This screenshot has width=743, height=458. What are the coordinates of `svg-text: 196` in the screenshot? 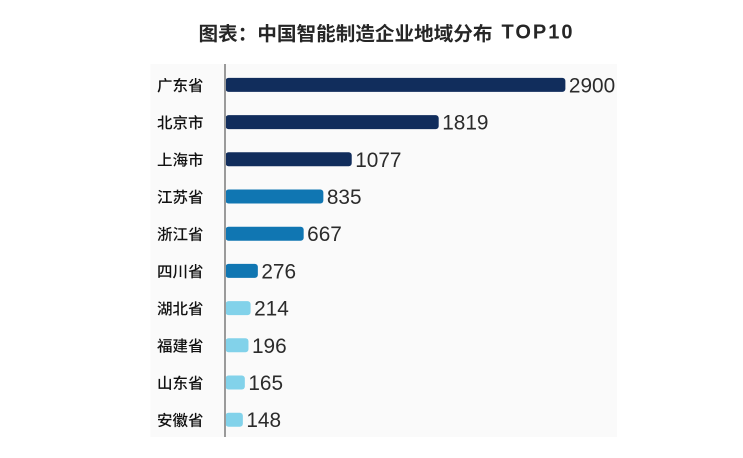 It's located at (269, 346).